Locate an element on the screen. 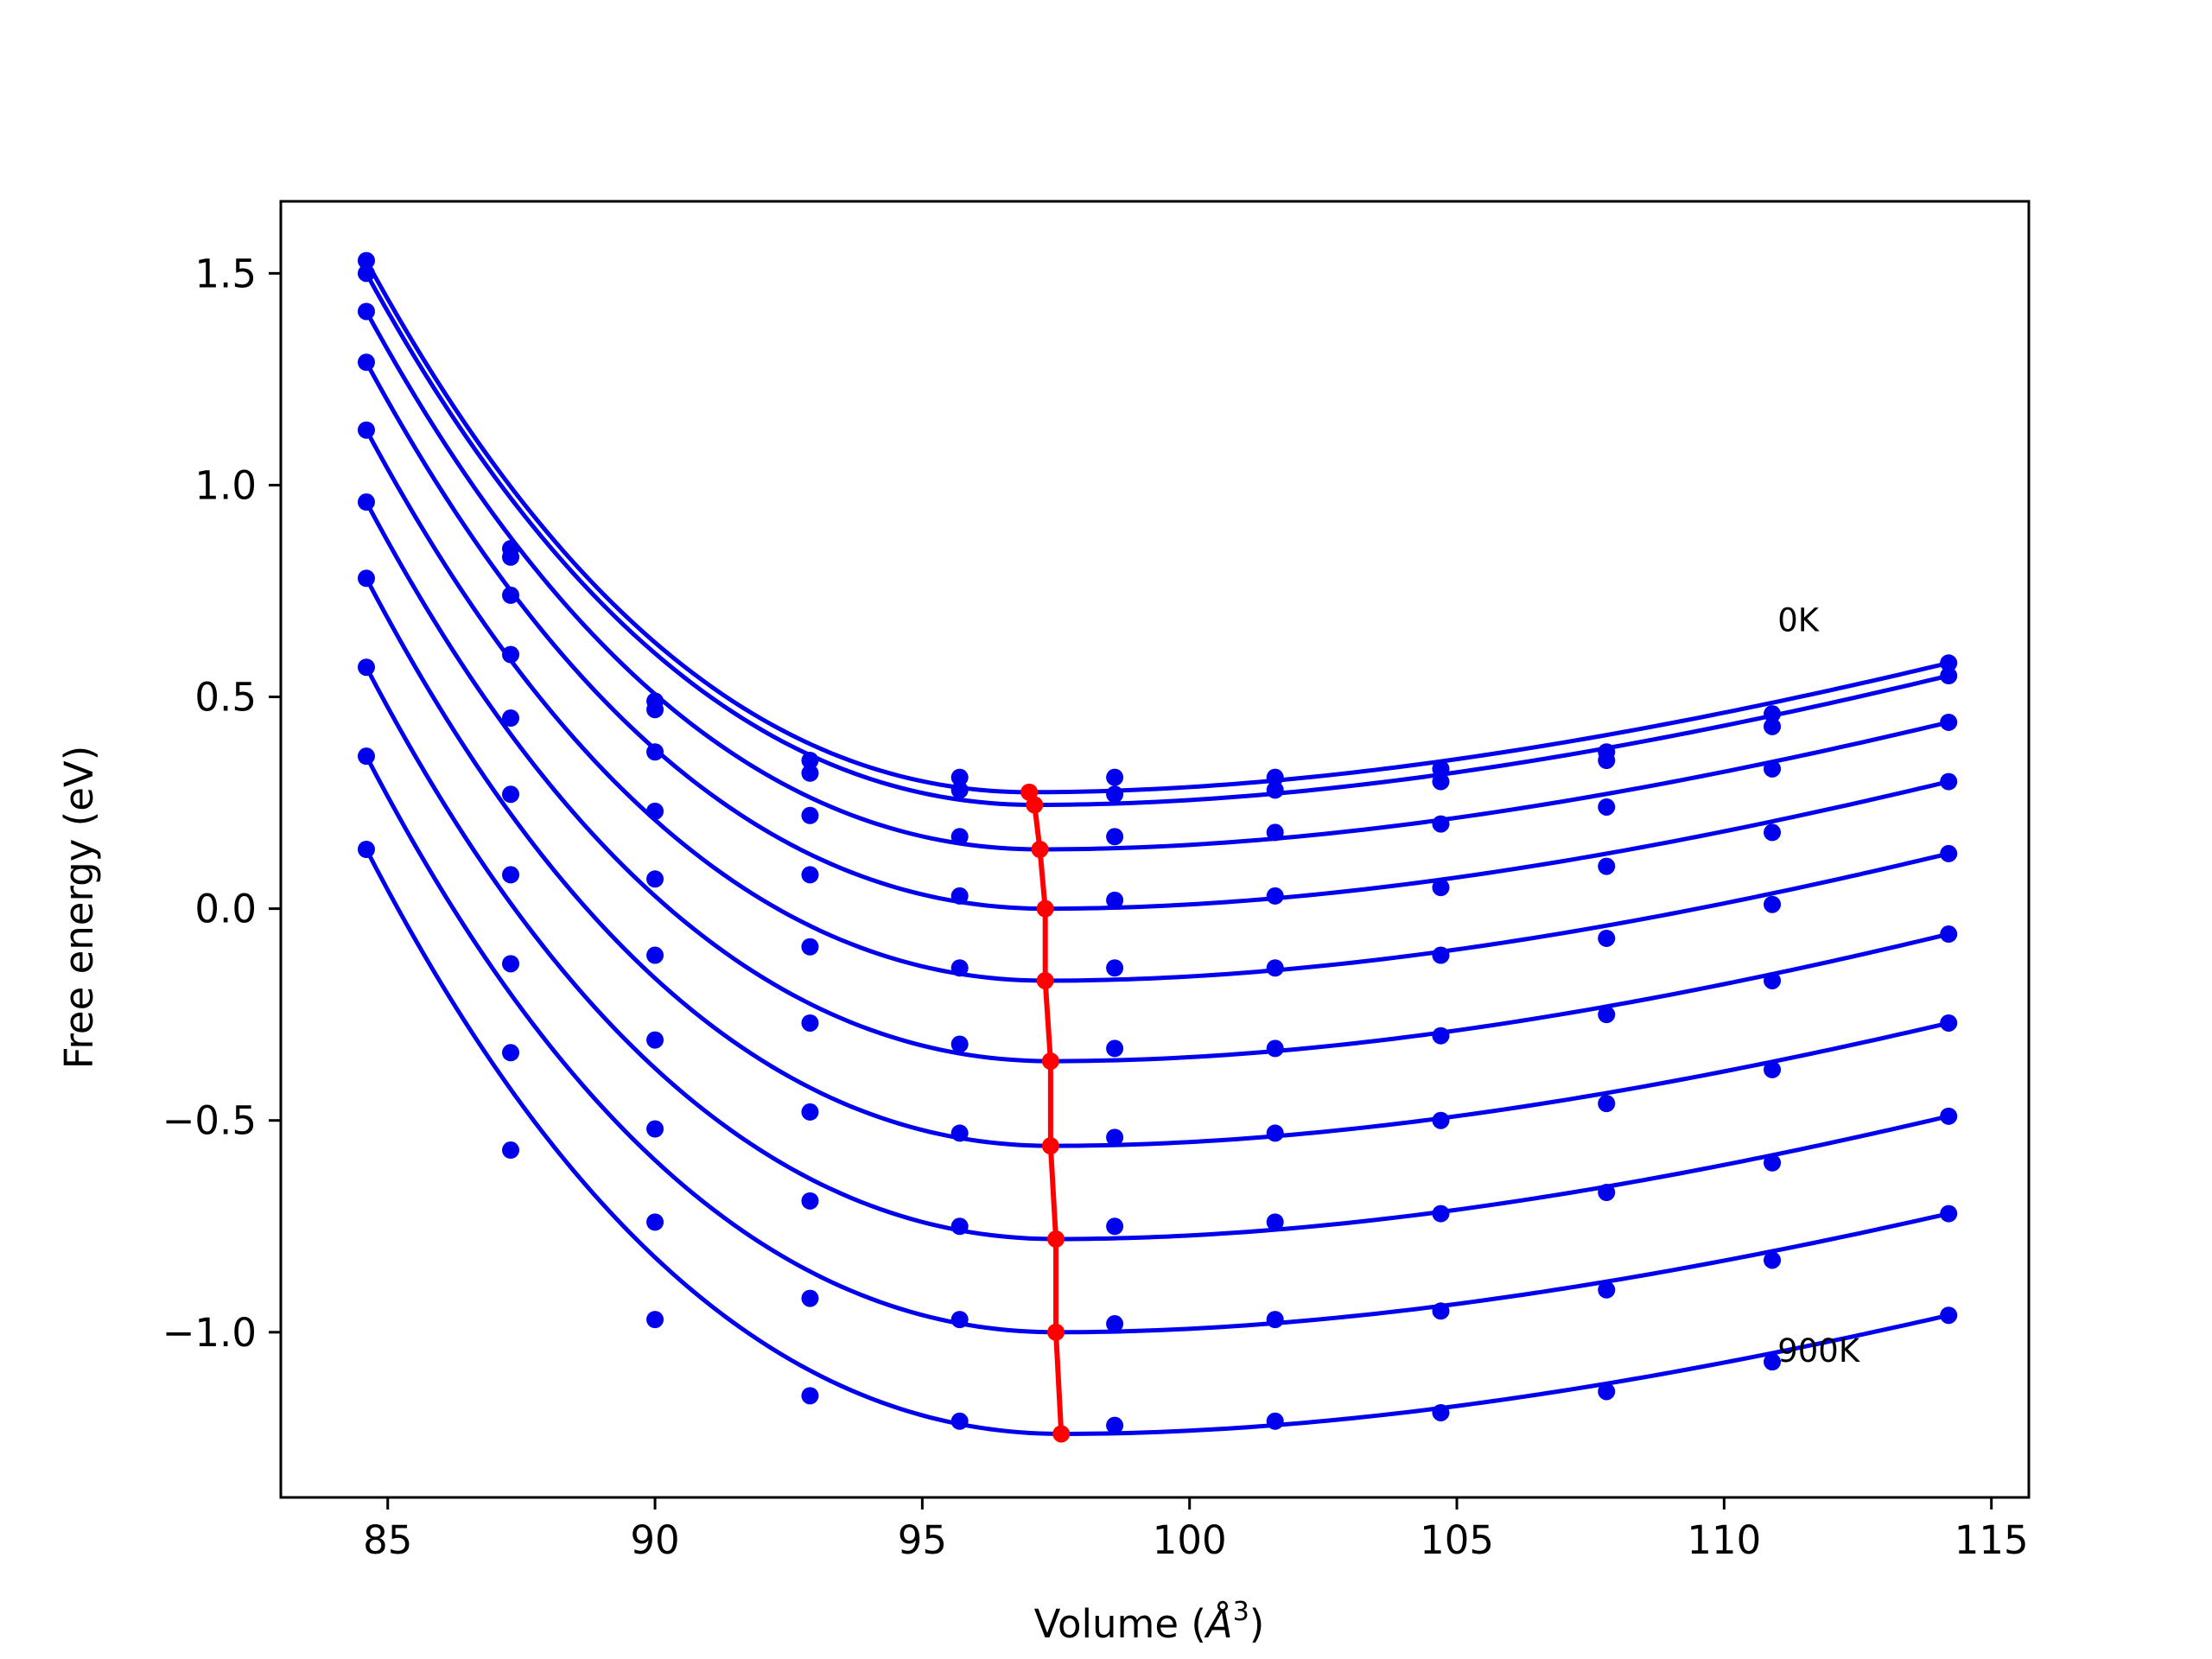 This screenshot has height=1659, width=2212. data-point-s7-p4 is located at coordinates (959, 1226).